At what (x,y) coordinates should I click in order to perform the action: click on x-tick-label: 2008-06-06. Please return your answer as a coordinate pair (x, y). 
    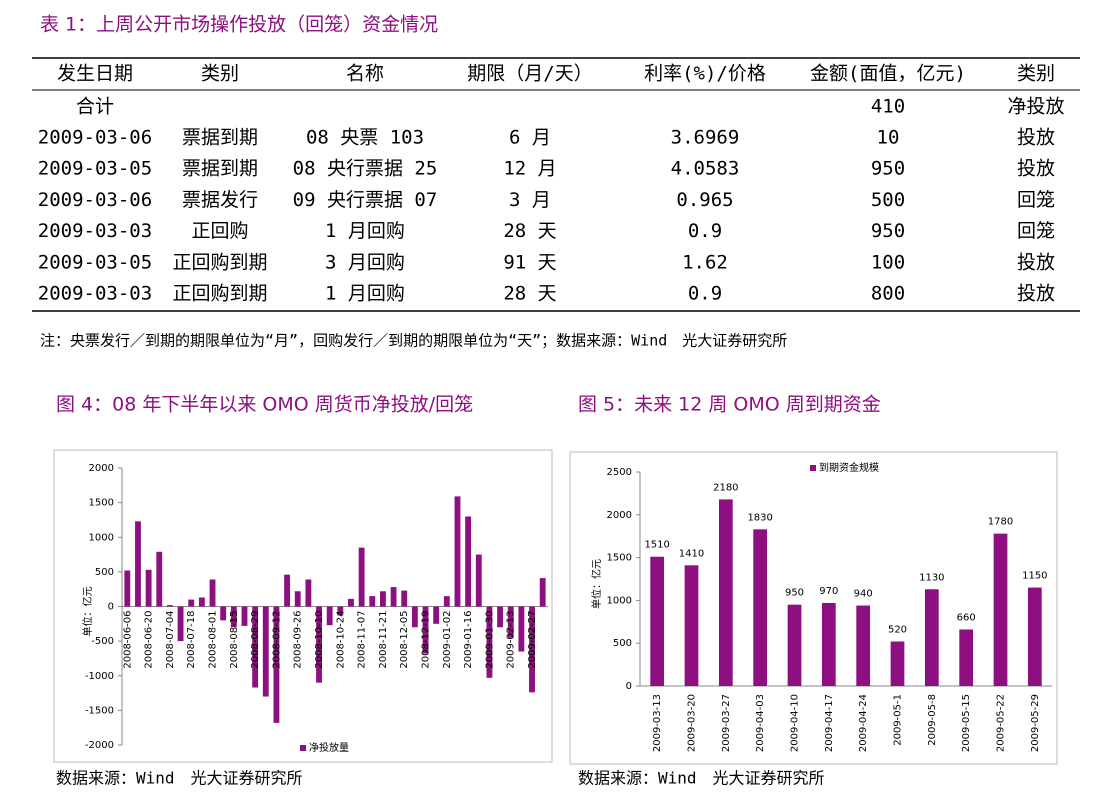
    Looking at the image, I should click on (127, 640).